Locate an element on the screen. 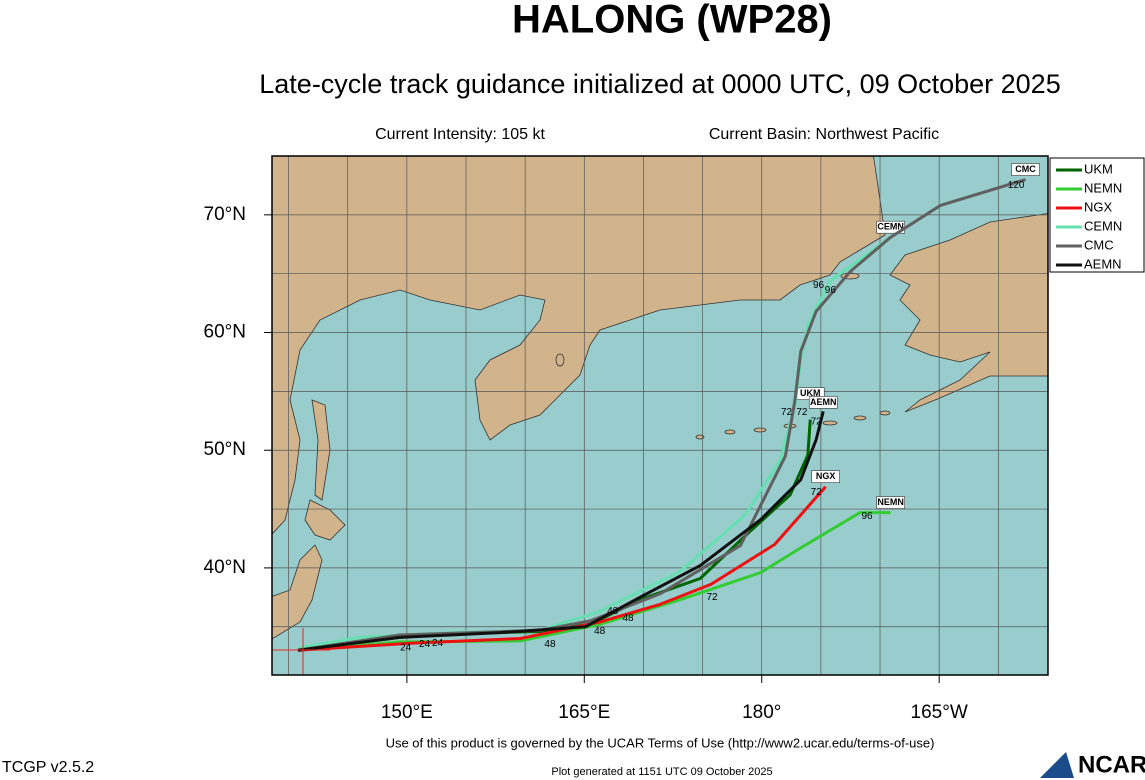 The height and width of the screenshot is (780, 1145). track-label: NGX is located at coordinates (826, 476).